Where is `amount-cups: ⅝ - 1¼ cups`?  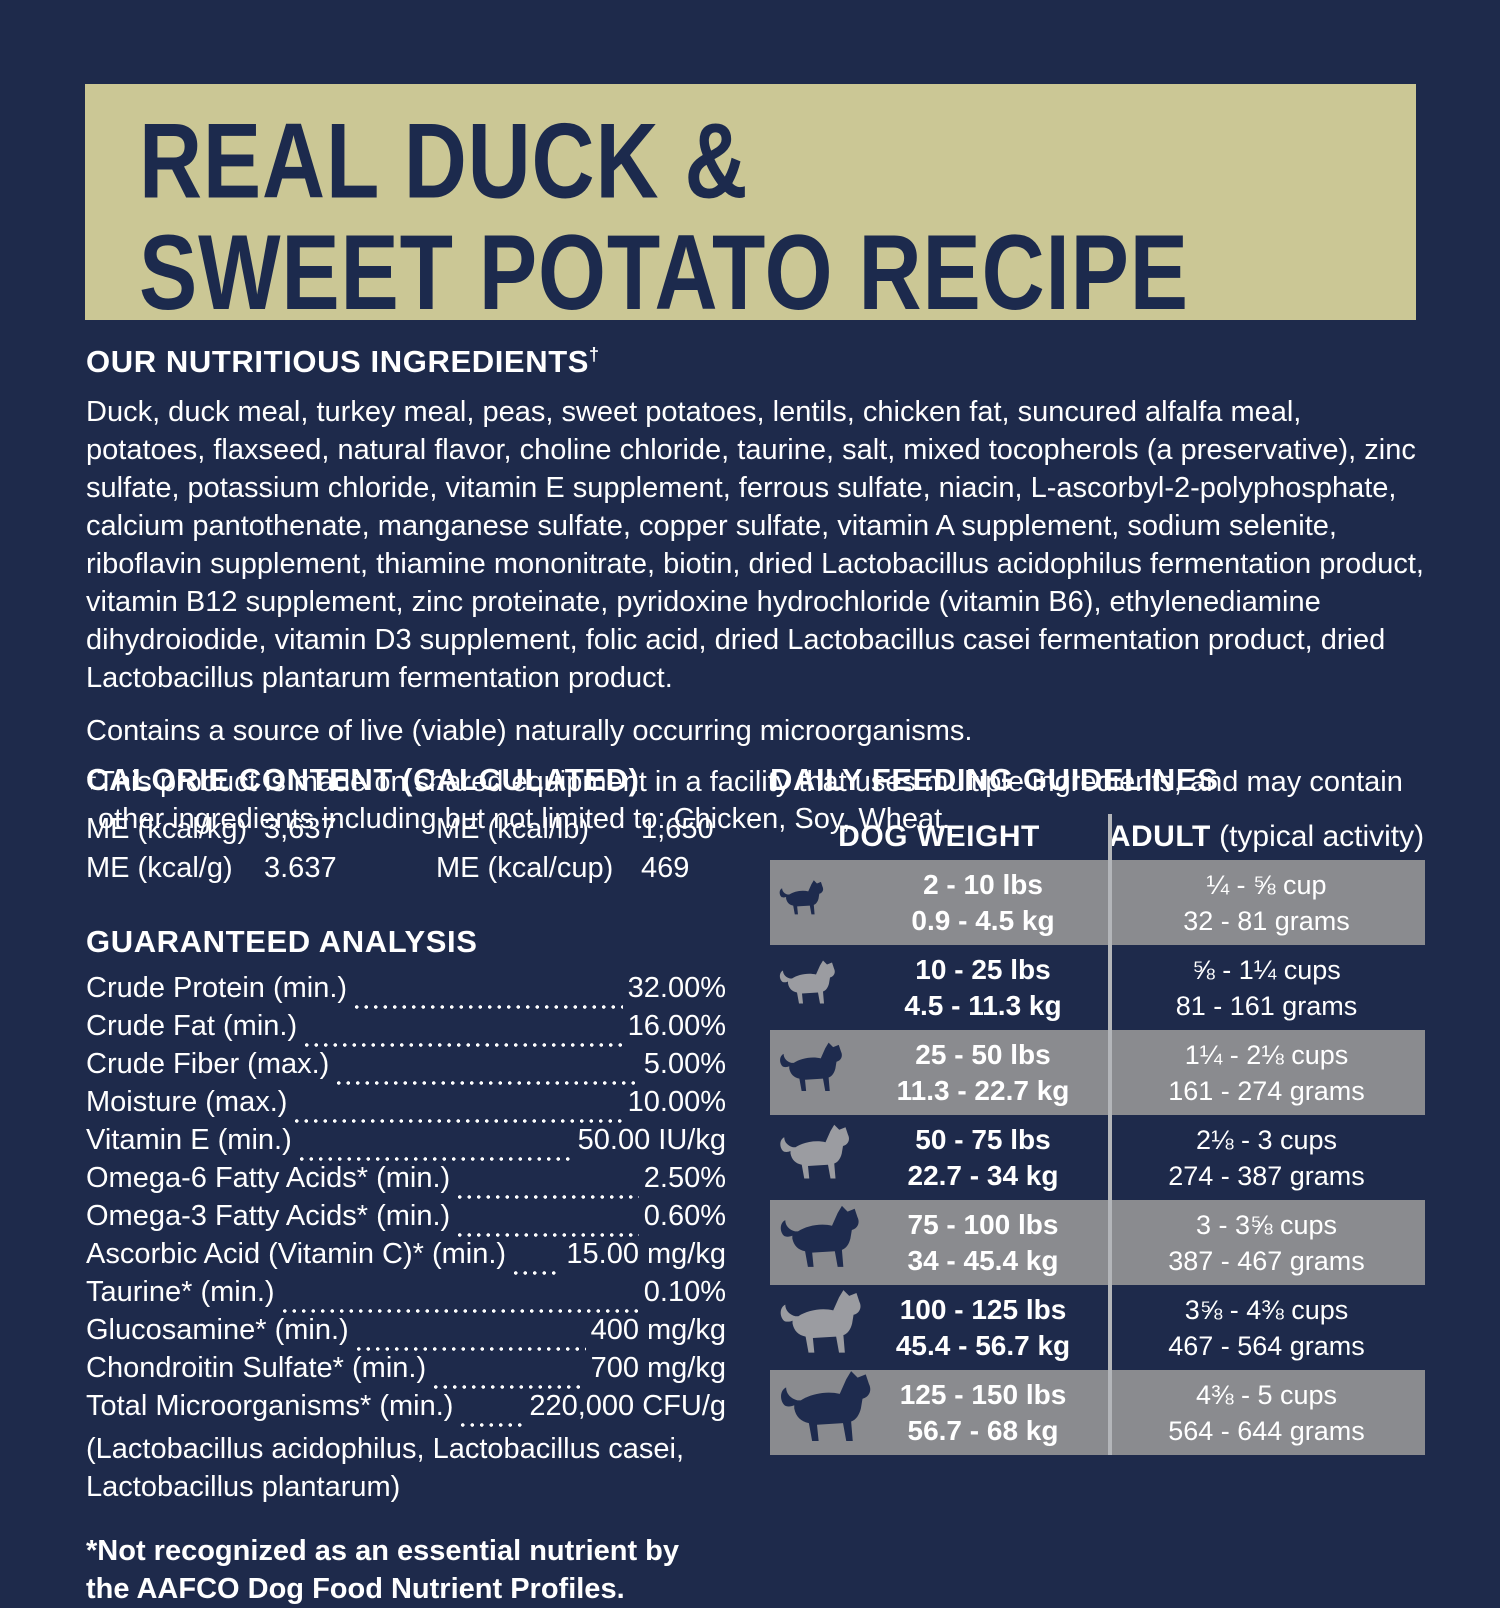
amount-cups: ⅝ - 1¼ cups is located at coordinates (1266, 969).